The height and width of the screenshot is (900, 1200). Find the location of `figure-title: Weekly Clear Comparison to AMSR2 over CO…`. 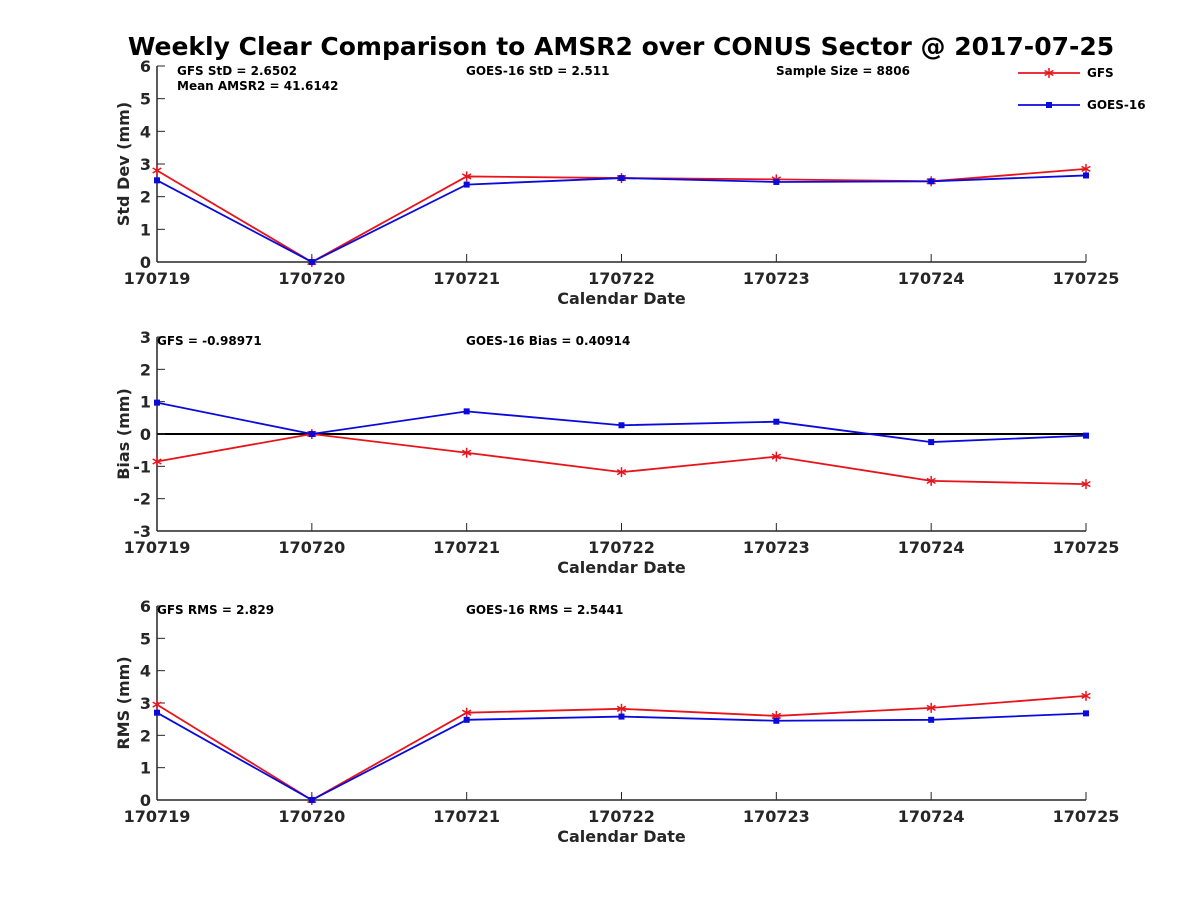

figure-title: Weekly Clear Comparison to AMSR2 over CO… is located at coordinates (621, 46).